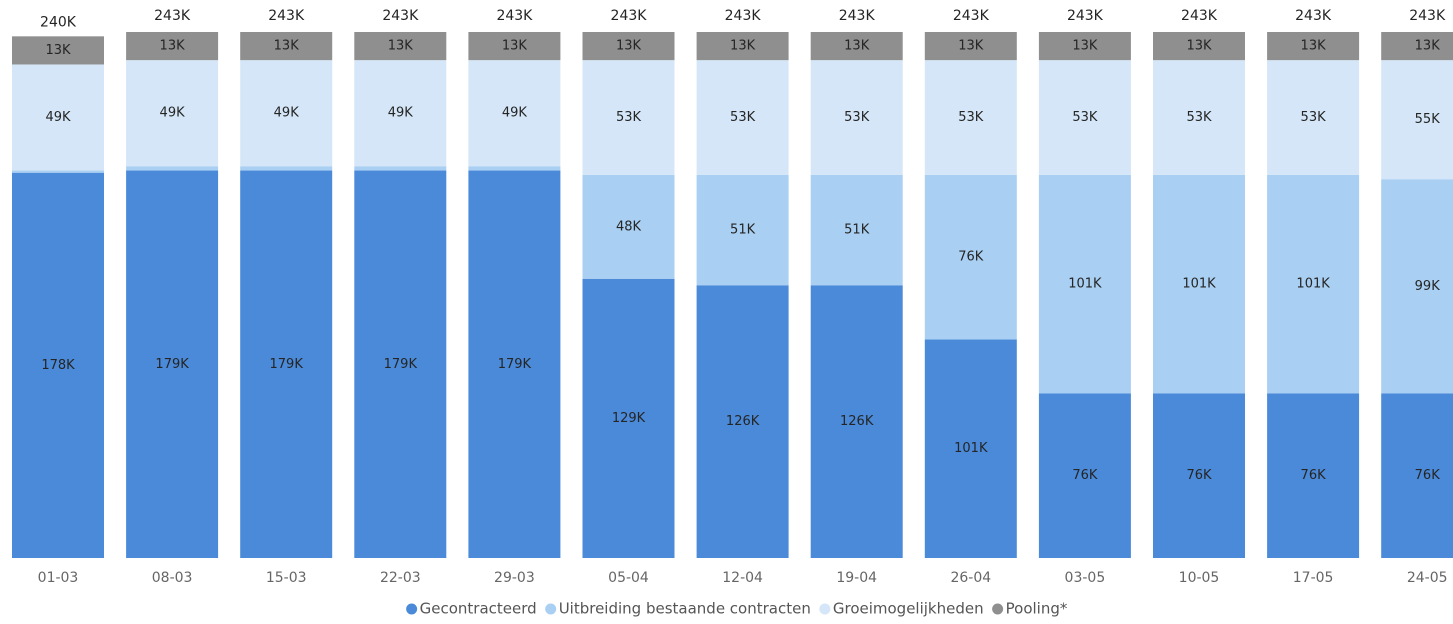  Describe the element at coordinates (628, 578) in the screenshot. I see `x-tick-label: 05-04` at that location.